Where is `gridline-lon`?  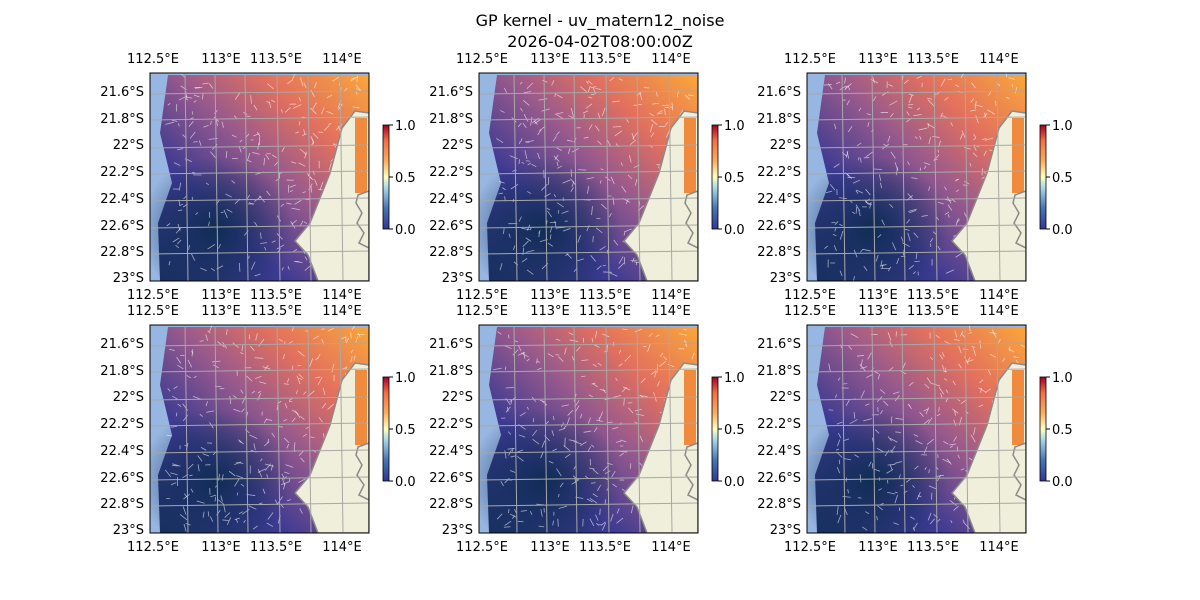 gridline-lon is located at coordinates (309, 429).